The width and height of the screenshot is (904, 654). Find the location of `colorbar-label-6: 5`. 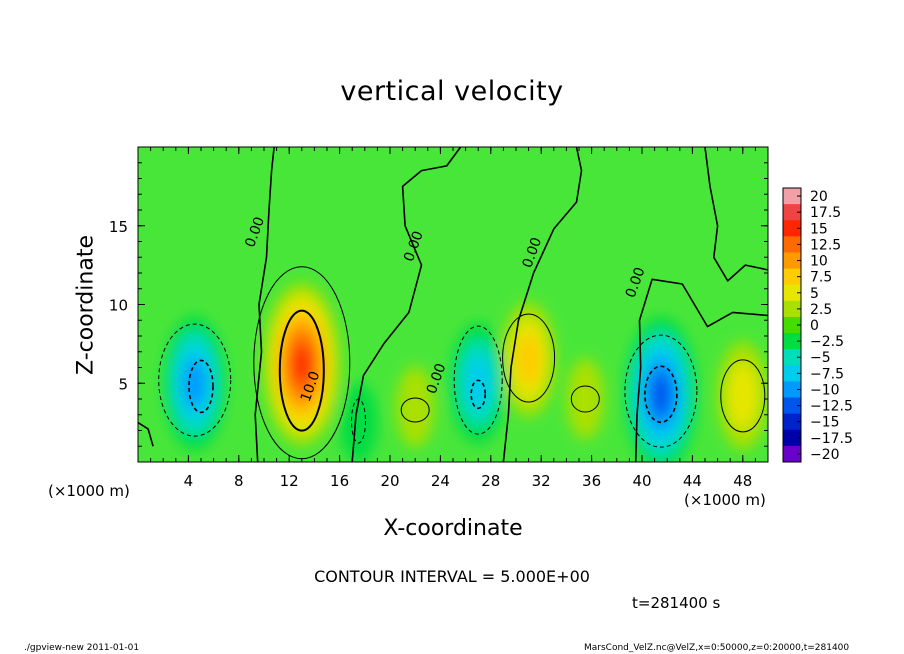

colorbar-label-6: 5 is located at coordinates (814, 294).